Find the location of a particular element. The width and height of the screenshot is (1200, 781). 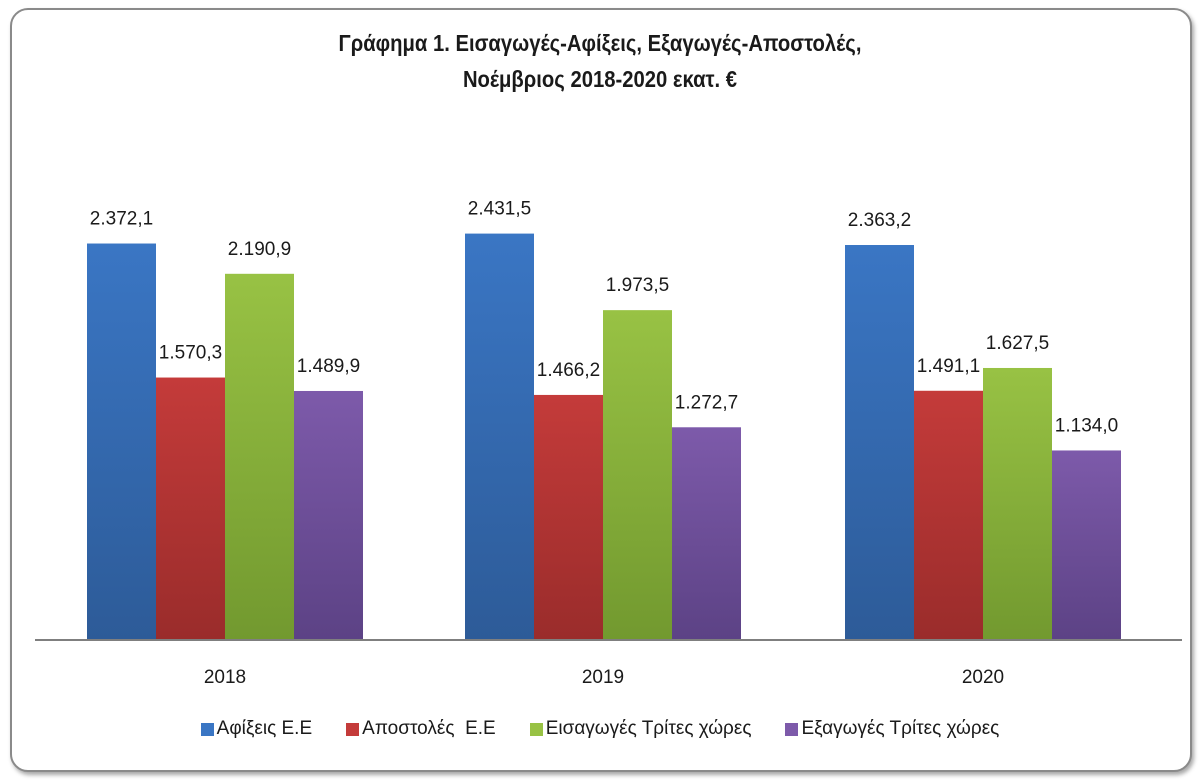

x-tick-label: 2018 is located at coordinates (225, 677).